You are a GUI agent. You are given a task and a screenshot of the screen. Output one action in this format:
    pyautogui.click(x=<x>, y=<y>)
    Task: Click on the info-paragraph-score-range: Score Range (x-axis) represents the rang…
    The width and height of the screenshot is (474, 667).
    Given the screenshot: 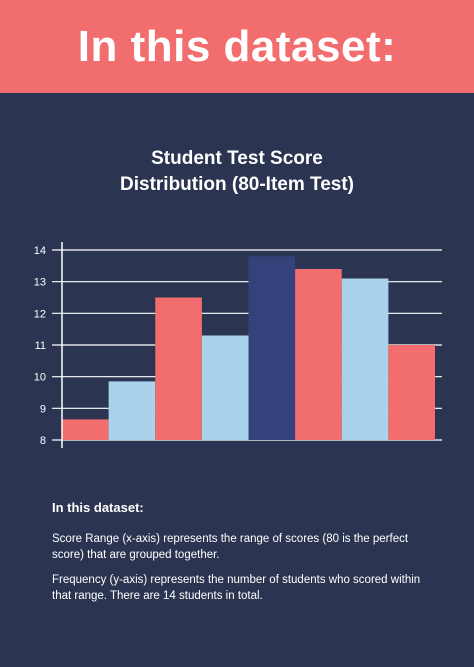 What is the action you would take?
    pyautogui.click(x=230, y=547)
    